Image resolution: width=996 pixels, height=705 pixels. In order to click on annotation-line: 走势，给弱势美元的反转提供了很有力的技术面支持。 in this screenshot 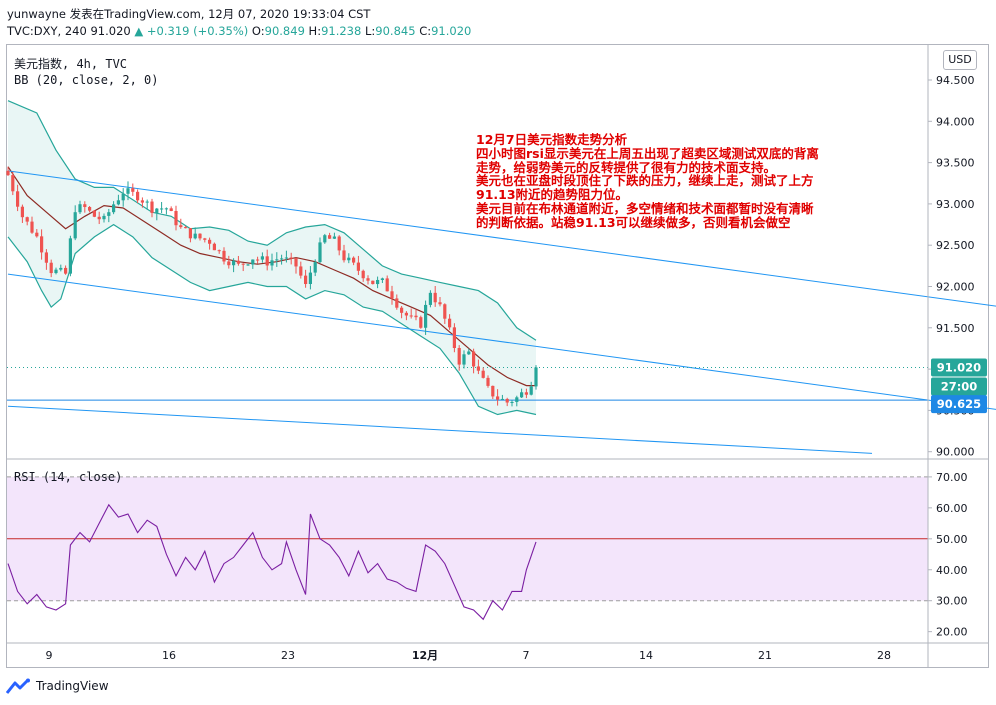, I will do `click(626, 167)`.